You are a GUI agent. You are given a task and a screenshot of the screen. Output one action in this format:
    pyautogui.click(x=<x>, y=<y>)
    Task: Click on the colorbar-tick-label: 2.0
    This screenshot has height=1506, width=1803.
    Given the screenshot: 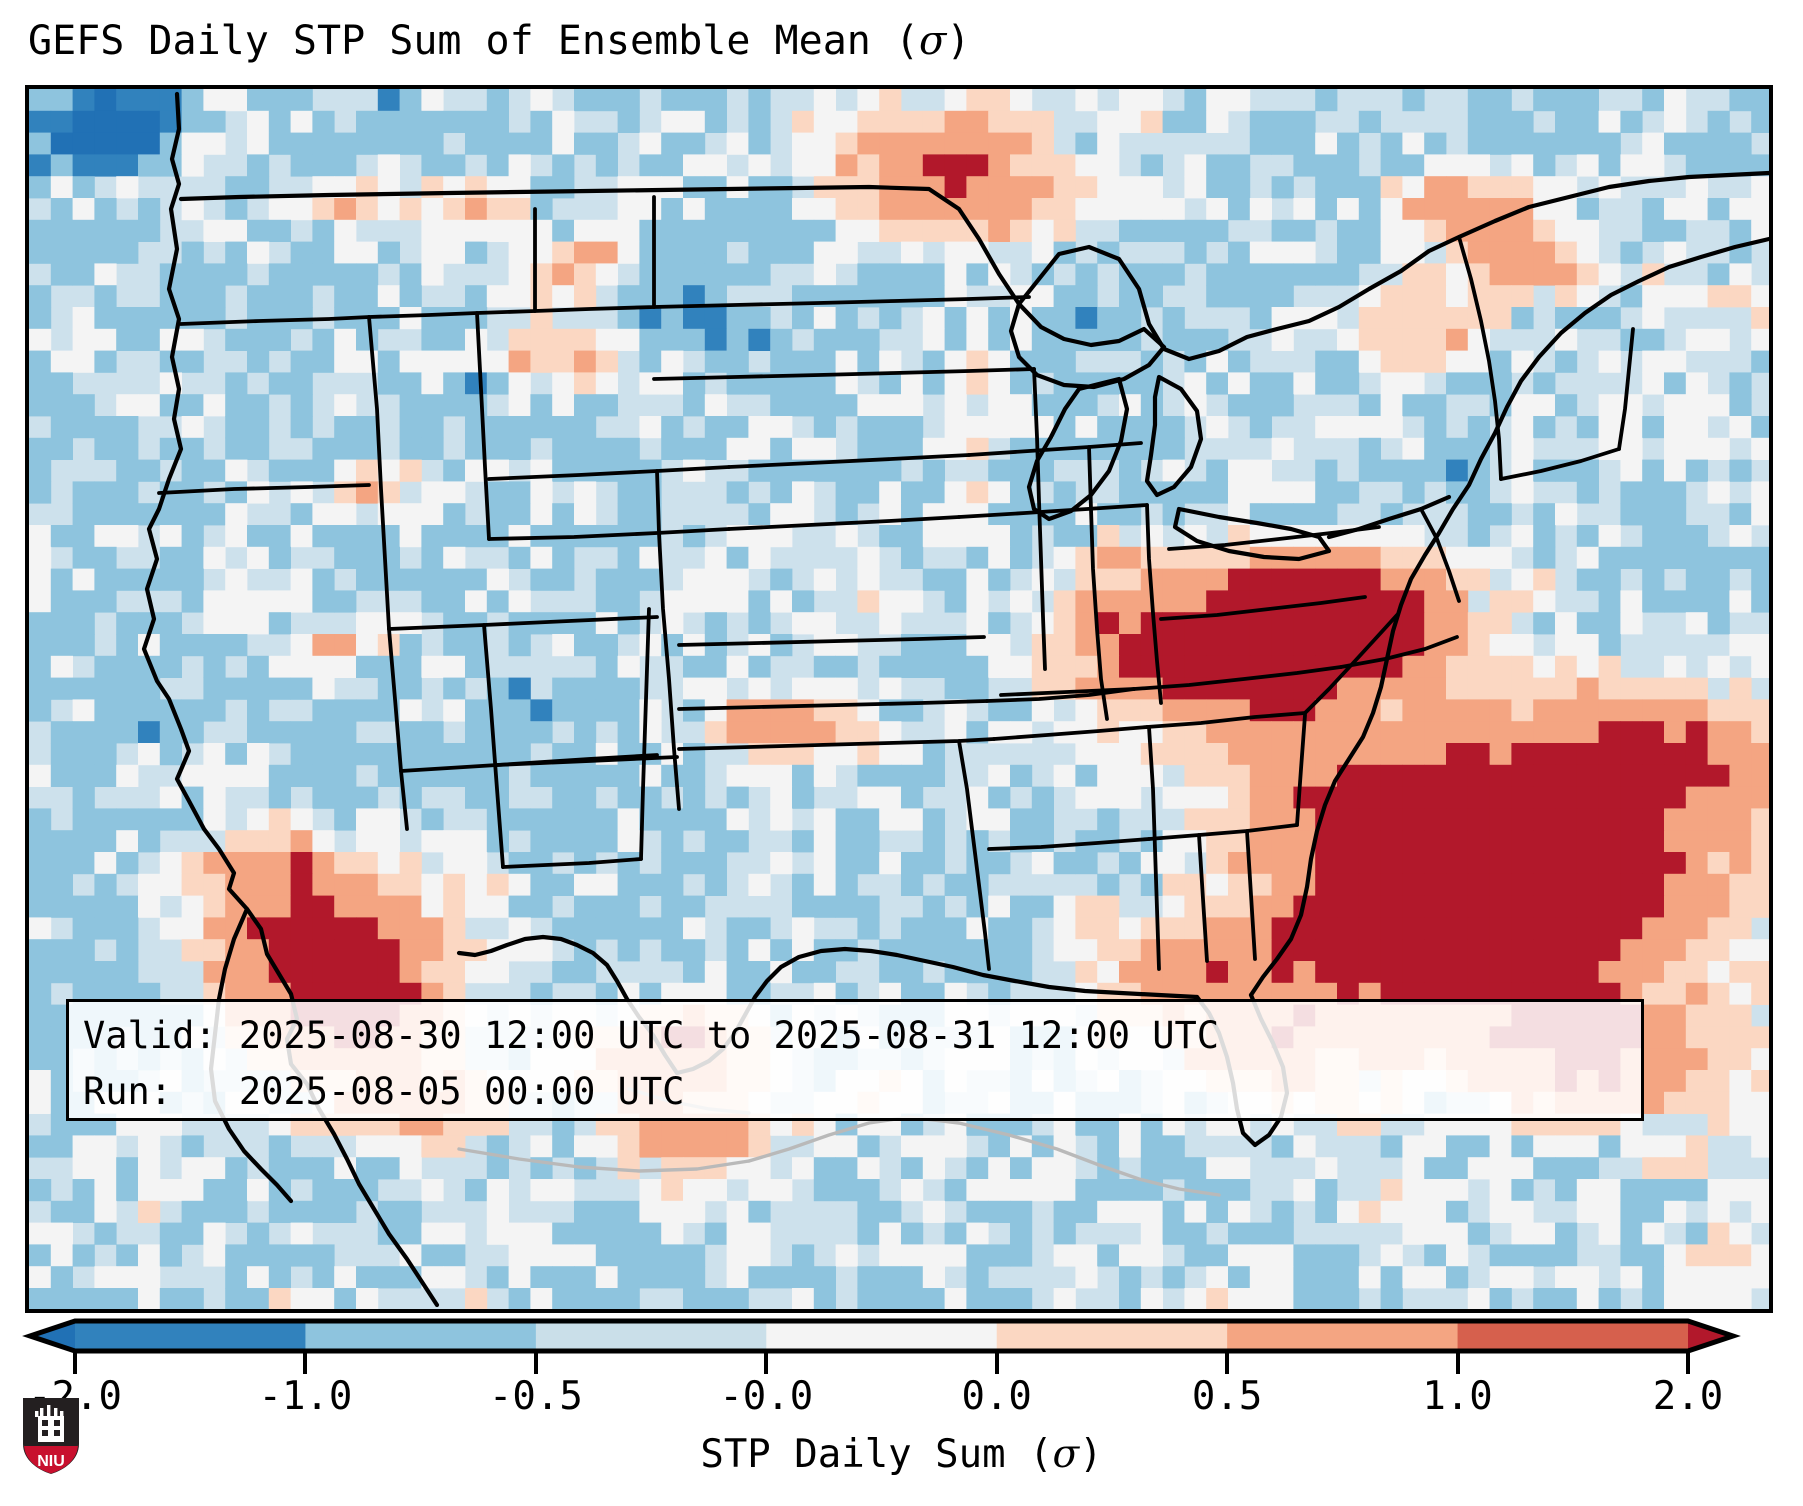 What is the action you would take?
    pyautogui.click(x=1688, y=1396)
    